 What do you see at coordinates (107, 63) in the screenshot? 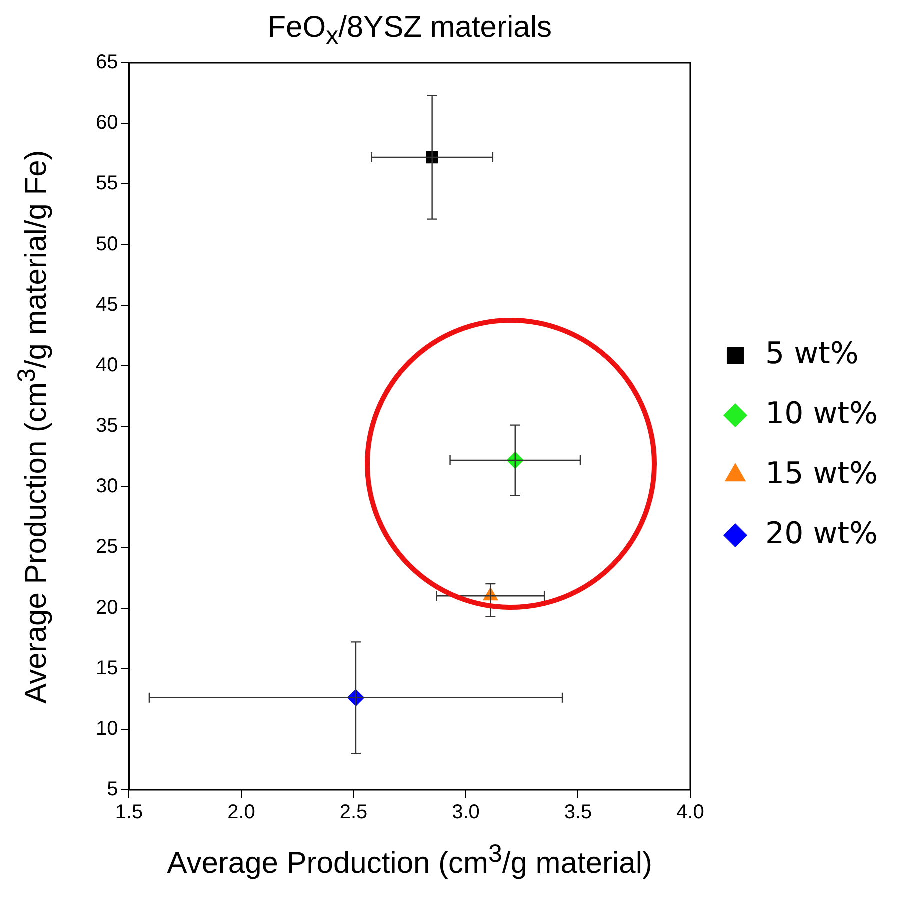
I see `y-tick-label: 65` at bounding box center [107, 63].